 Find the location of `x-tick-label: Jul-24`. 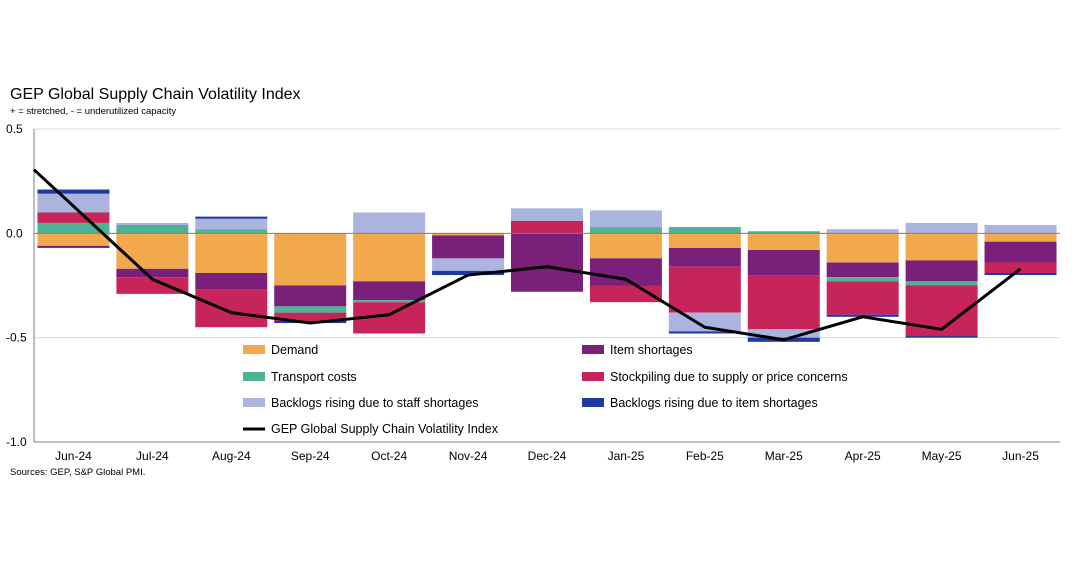

x-tick-label: Jul-24 is located at coordinates (152, 456).